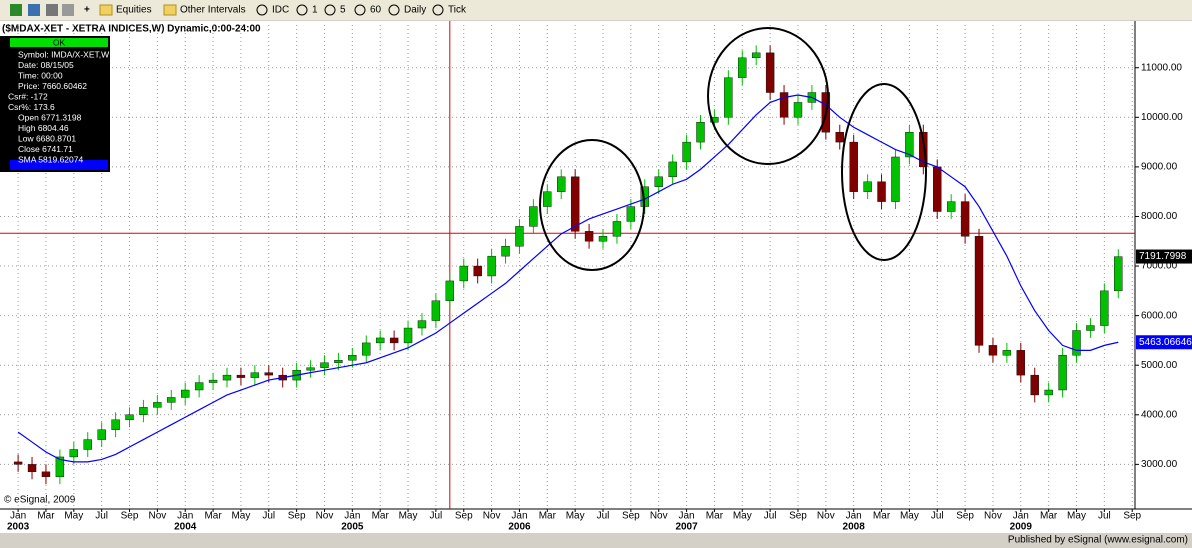 Image resolution: width=1192 pixels, height=548 pixels. What do you see at coordinates (415, 10) in the screenshot?
I see `toolbar-button: Daily` at bounding box center [415, 10].